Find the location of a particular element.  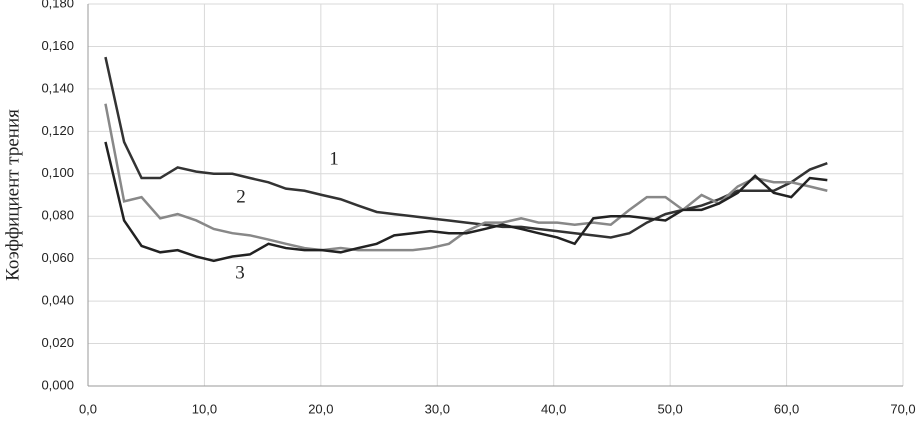

x-tick-label: 0,0 is located at coordinates (88, 408).